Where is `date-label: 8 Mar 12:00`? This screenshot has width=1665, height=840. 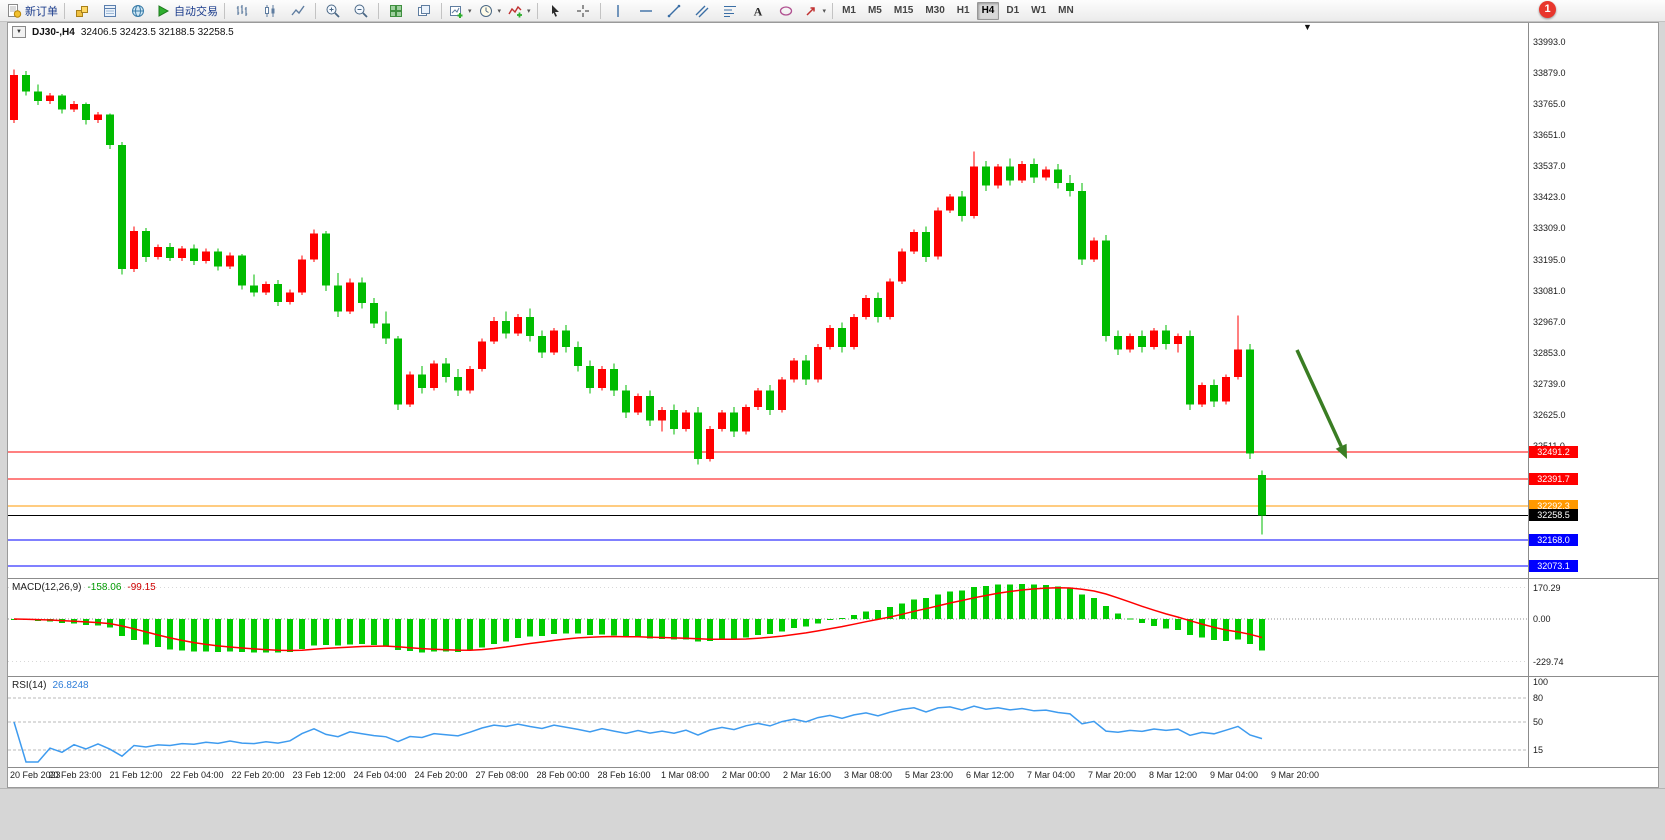 date-label: 8 Mar 12:00 is located at coordinates (1173, 775).